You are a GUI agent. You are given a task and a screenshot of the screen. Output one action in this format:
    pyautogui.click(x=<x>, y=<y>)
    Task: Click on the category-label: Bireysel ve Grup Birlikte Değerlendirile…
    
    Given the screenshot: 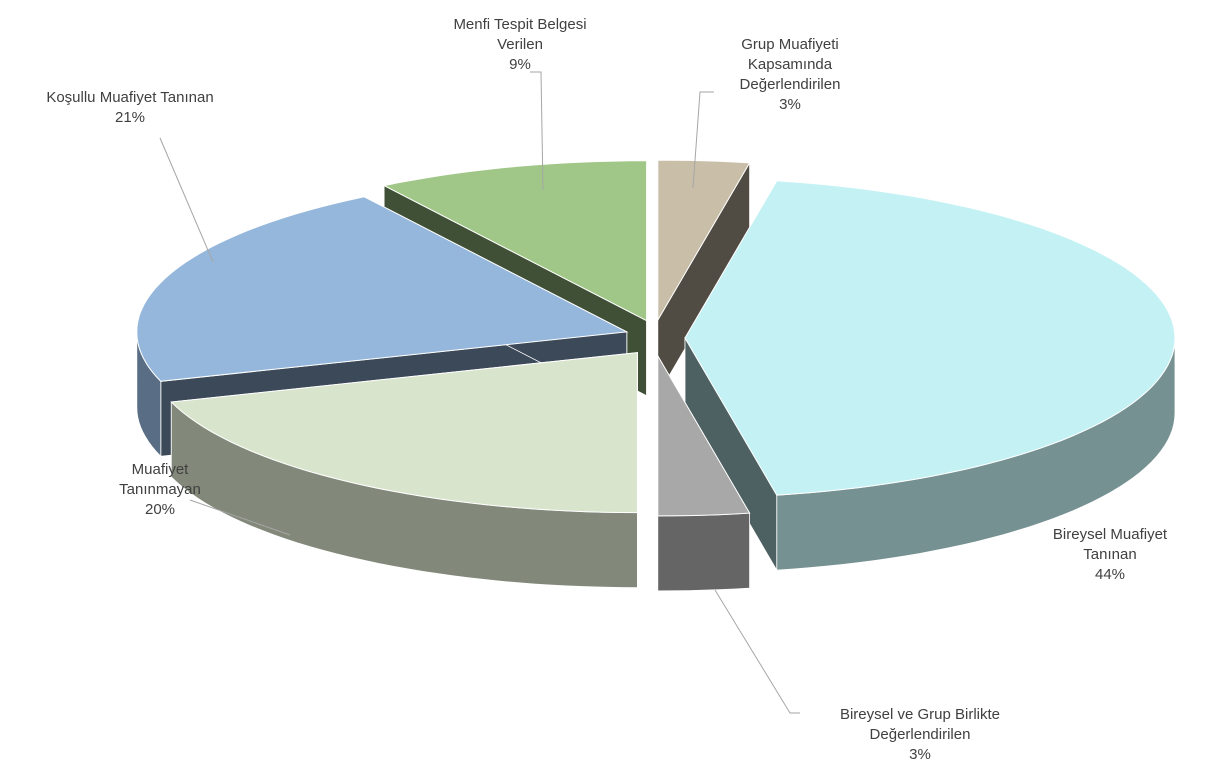 What is the action you would take?
    pyautogui.click(x=920, y=724)
    